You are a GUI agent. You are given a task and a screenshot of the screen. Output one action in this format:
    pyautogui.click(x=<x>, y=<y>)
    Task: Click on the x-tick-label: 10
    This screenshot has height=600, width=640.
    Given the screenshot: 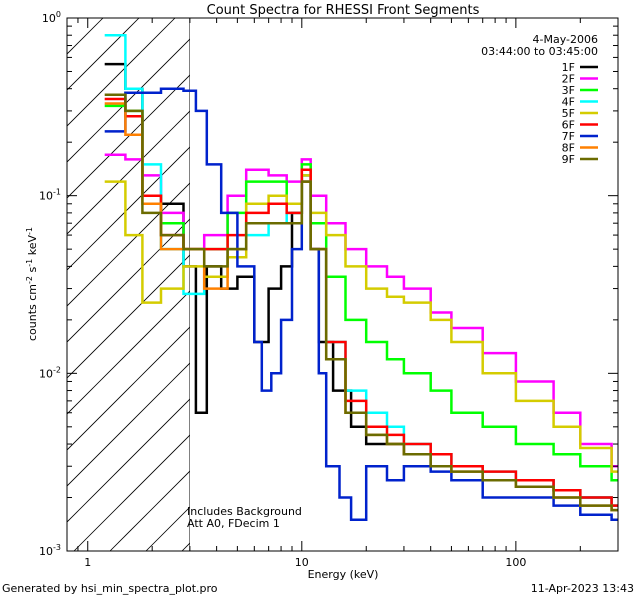 What is the action you would take?
    pyautogui.click(x=302, y=562)
    